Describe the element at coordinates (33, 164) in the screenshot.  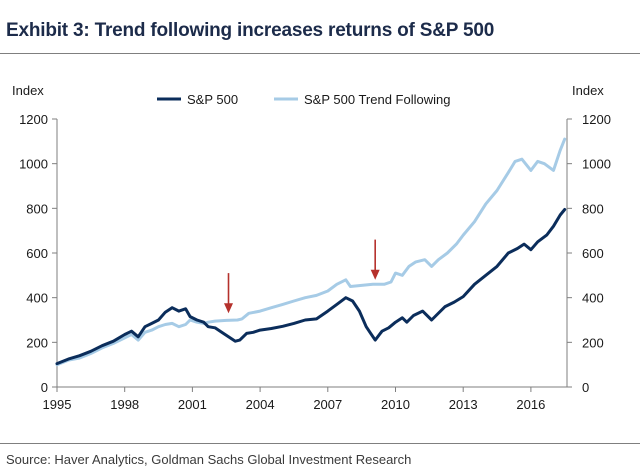
I see `y-tick-label-left: 1000` at that location.